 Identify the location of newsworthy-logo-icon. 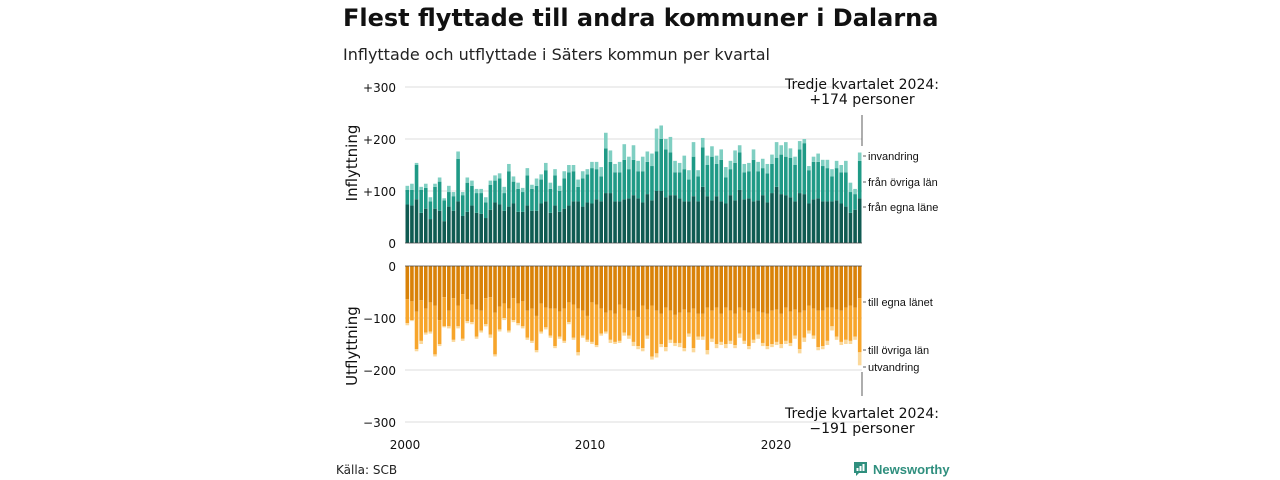
(860, 469).